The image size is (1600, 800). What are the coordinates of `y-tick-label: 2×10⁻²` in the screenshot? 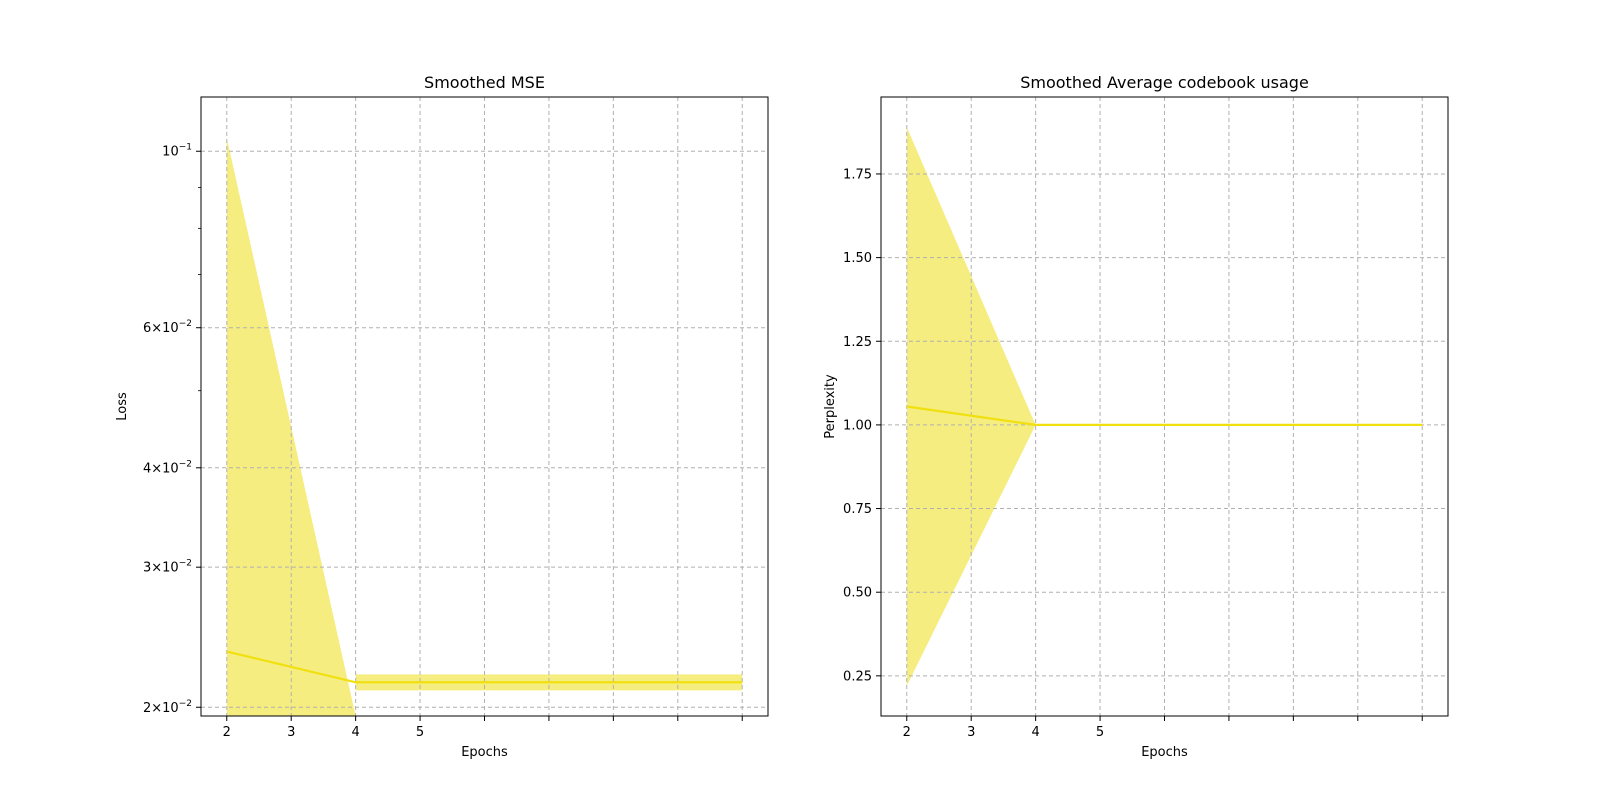 It's located at (167, 707).